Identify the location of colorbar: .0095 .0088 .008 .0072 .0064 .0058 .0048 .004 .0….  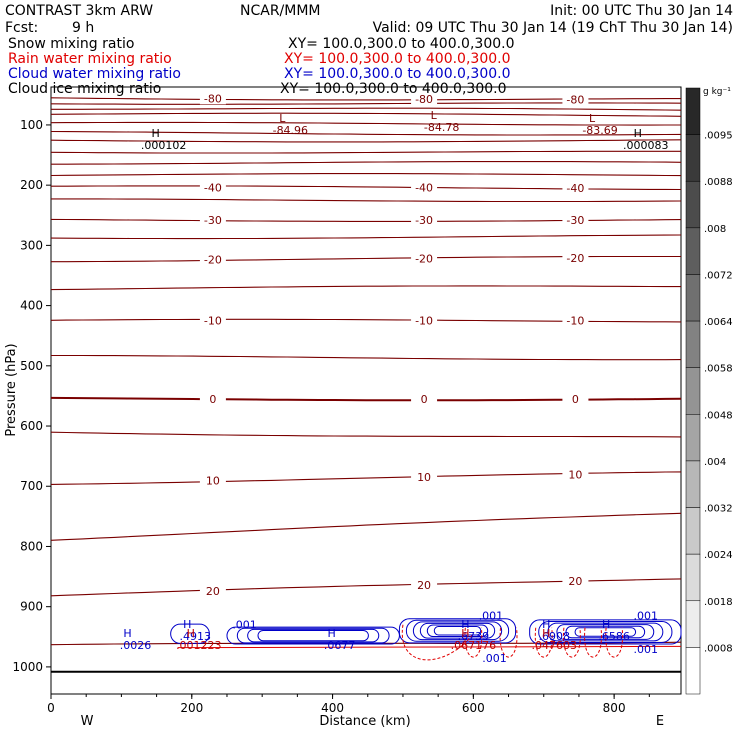
(709, 391).